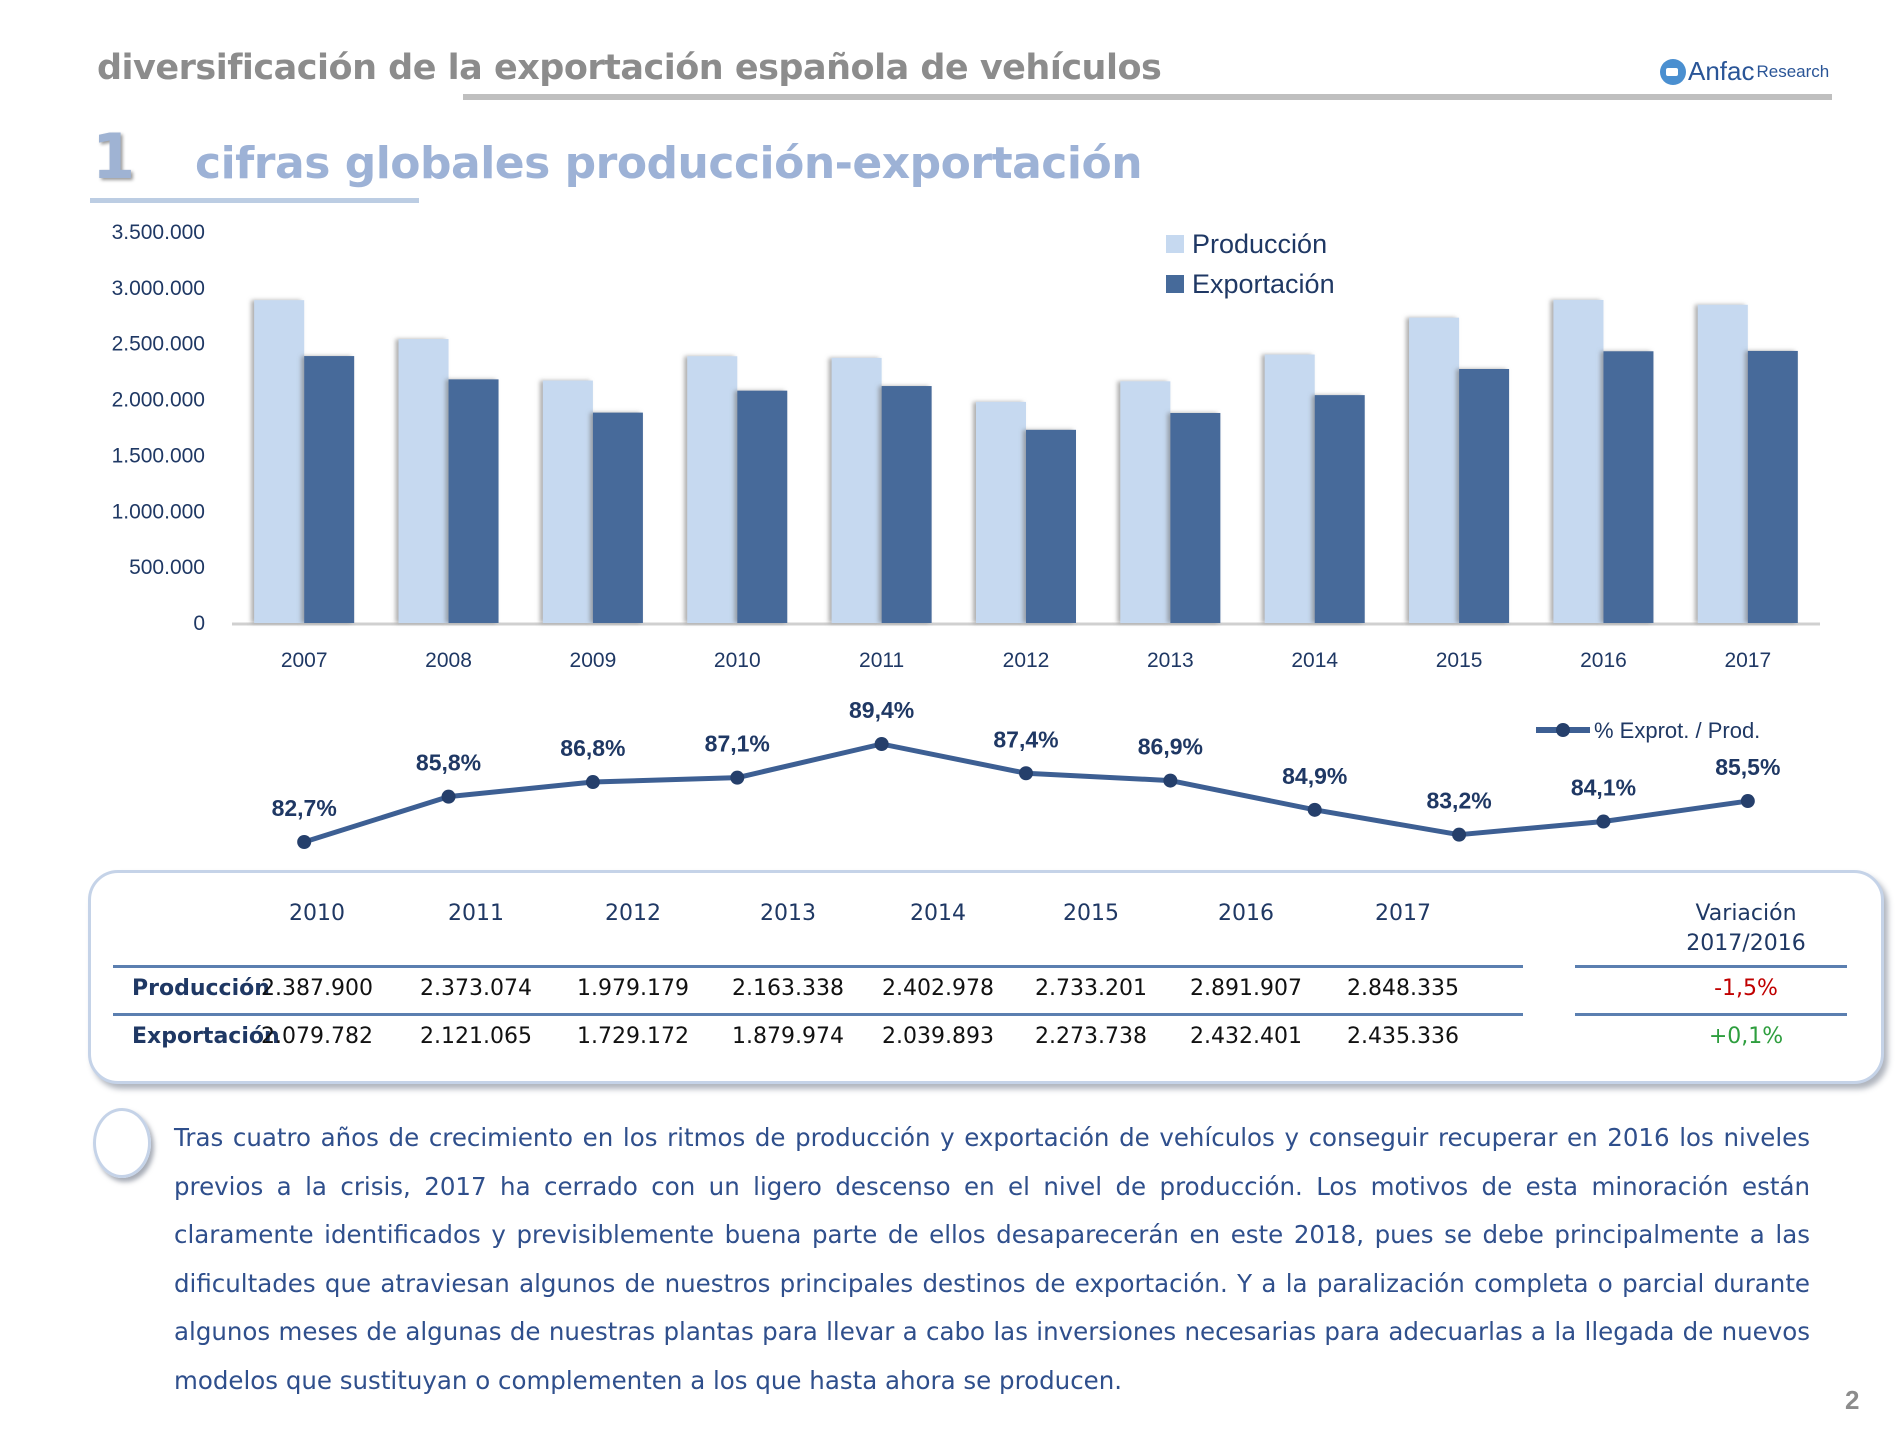 The width and height of the screenshot is (1902, 1432). I want to click on line-data-label: 82,7%, so click(304, 808).